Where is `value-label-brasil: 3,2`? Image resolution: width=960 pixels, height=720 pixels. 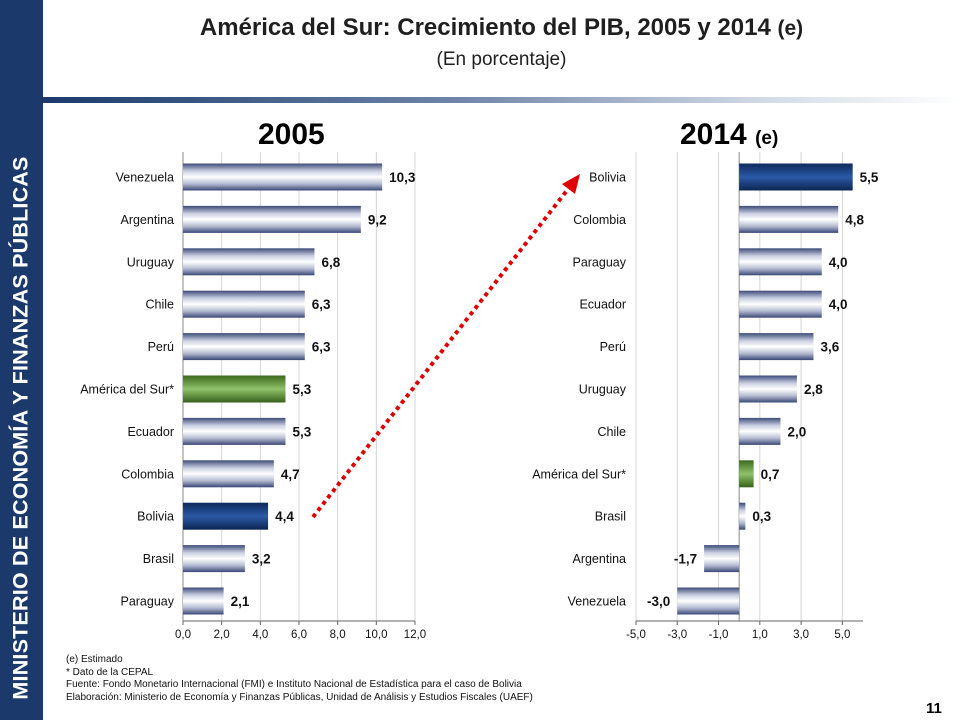
value-label-brasil: 3,2 is located at coordinates (261, 559).